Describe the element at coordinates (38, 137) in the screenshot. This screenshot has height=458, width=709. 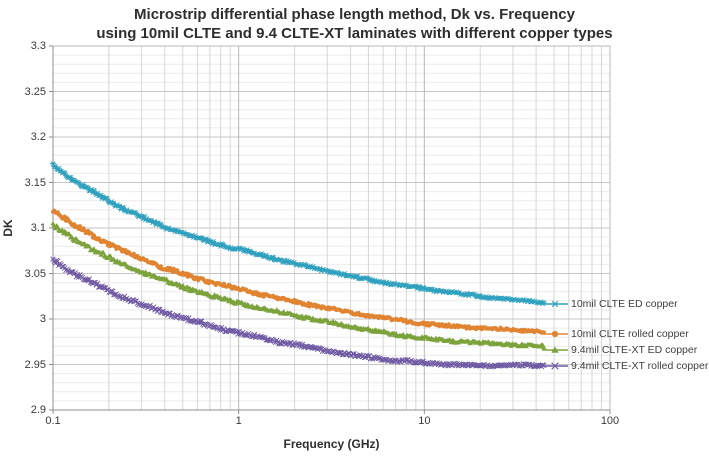
I see `y-tick-label: 3.2` at that location.